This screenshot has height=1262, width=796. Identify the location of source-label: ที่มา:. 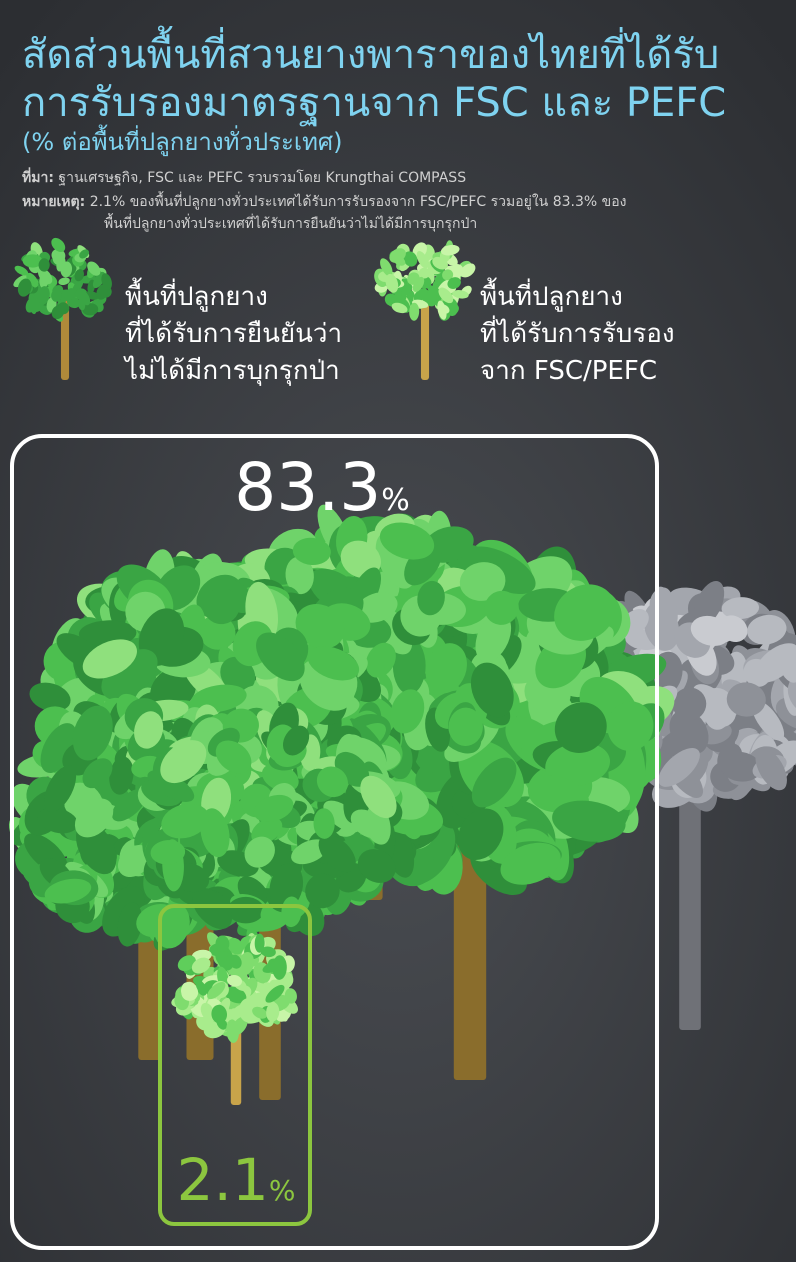
(38, 176).